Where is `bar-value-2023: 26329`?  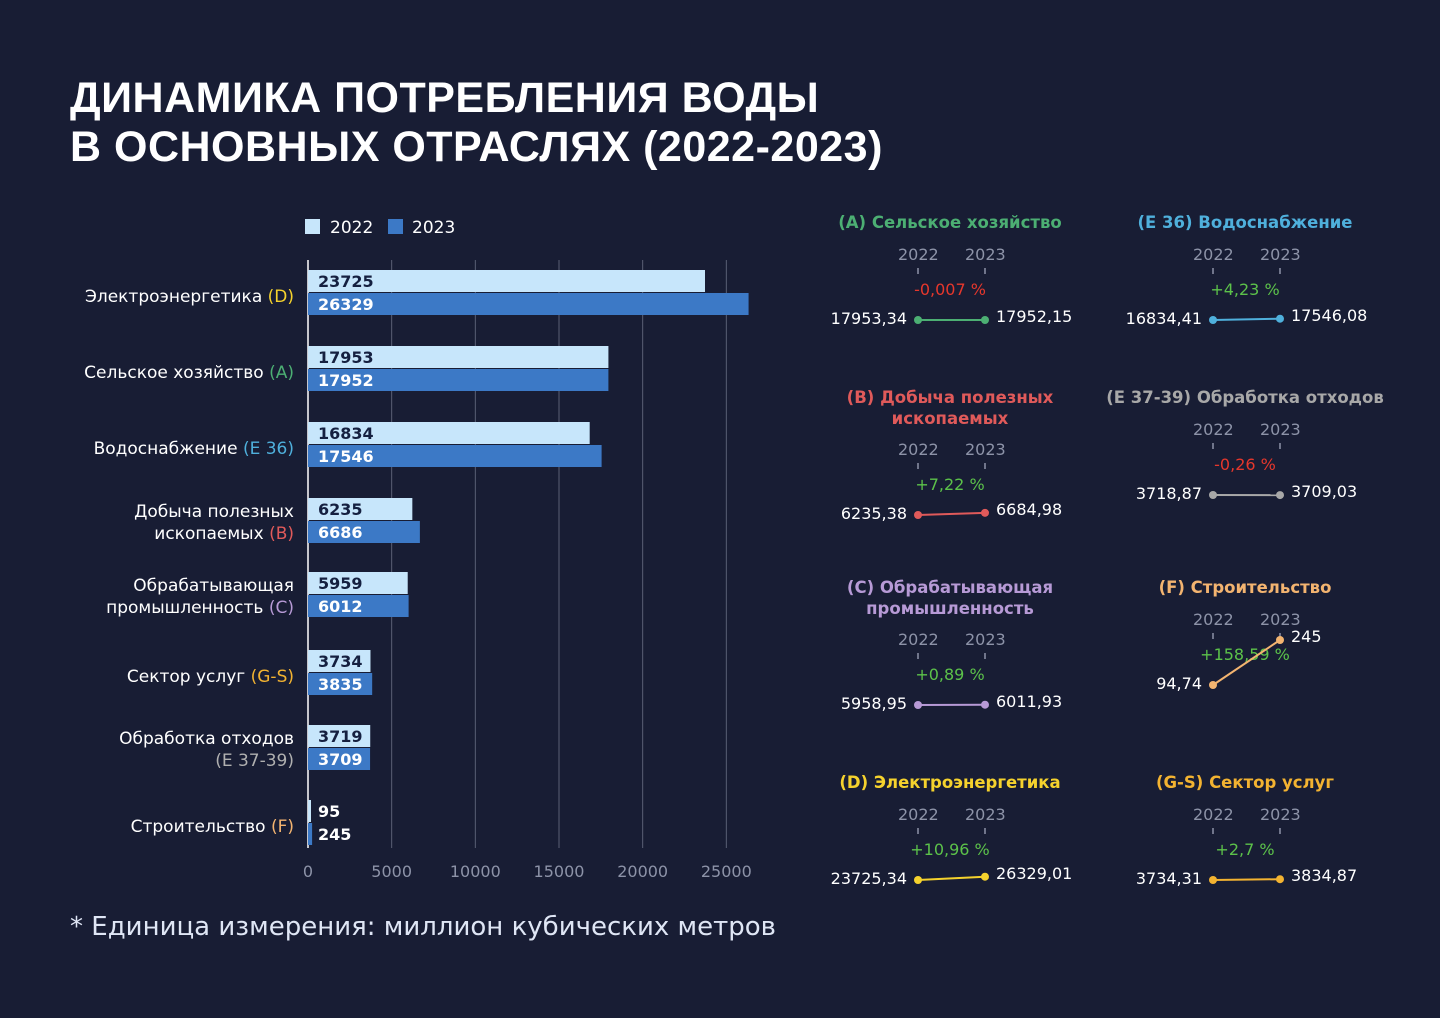 bar-value-2023: 26329 is located at coordinates (346, 304).